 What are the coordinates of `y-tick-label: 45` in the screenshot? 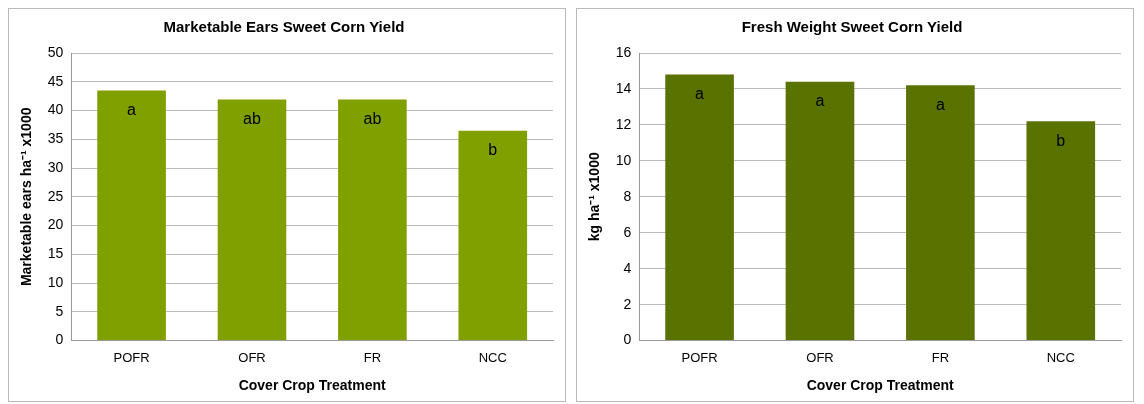 It's located at (55, 80).